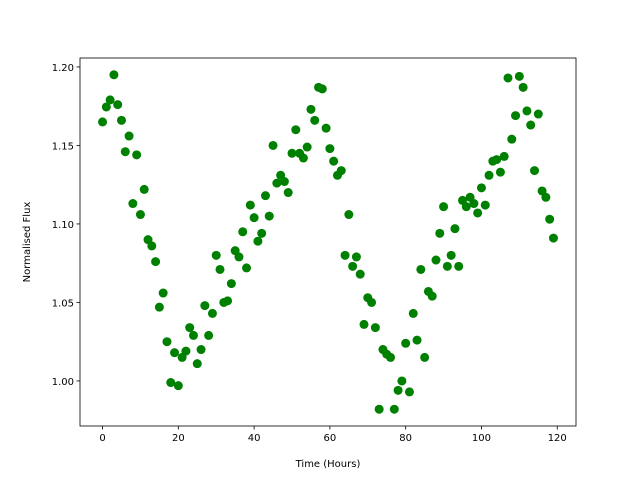 This screenshot has height=480, width=640. What do you see at coordinates (63, 225) in the screenshot?
I see `y-tick-label: 1.10` at bounding box center [63, 225].